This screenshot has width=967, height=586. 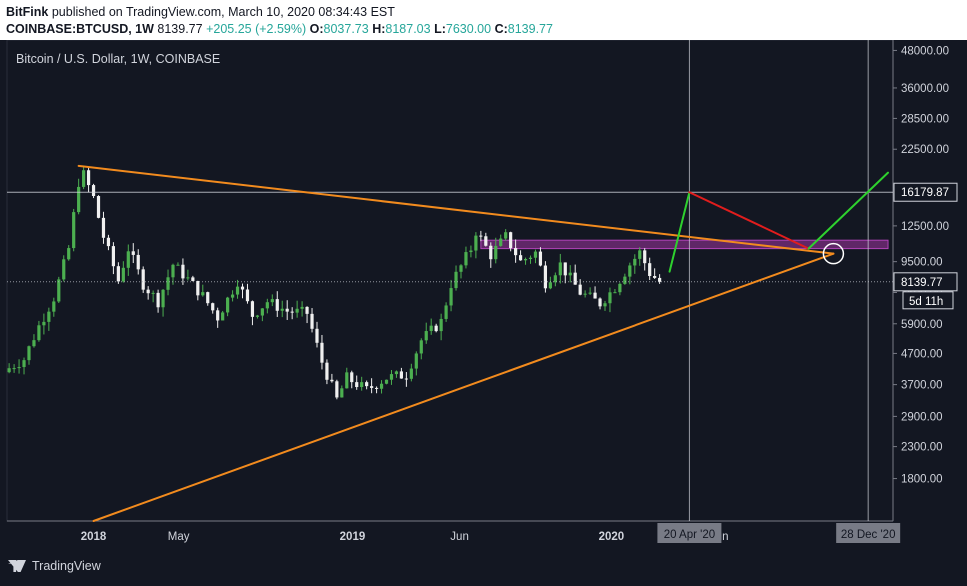 I want to click on close-value: 8139.77, so click(x=530, y=29).